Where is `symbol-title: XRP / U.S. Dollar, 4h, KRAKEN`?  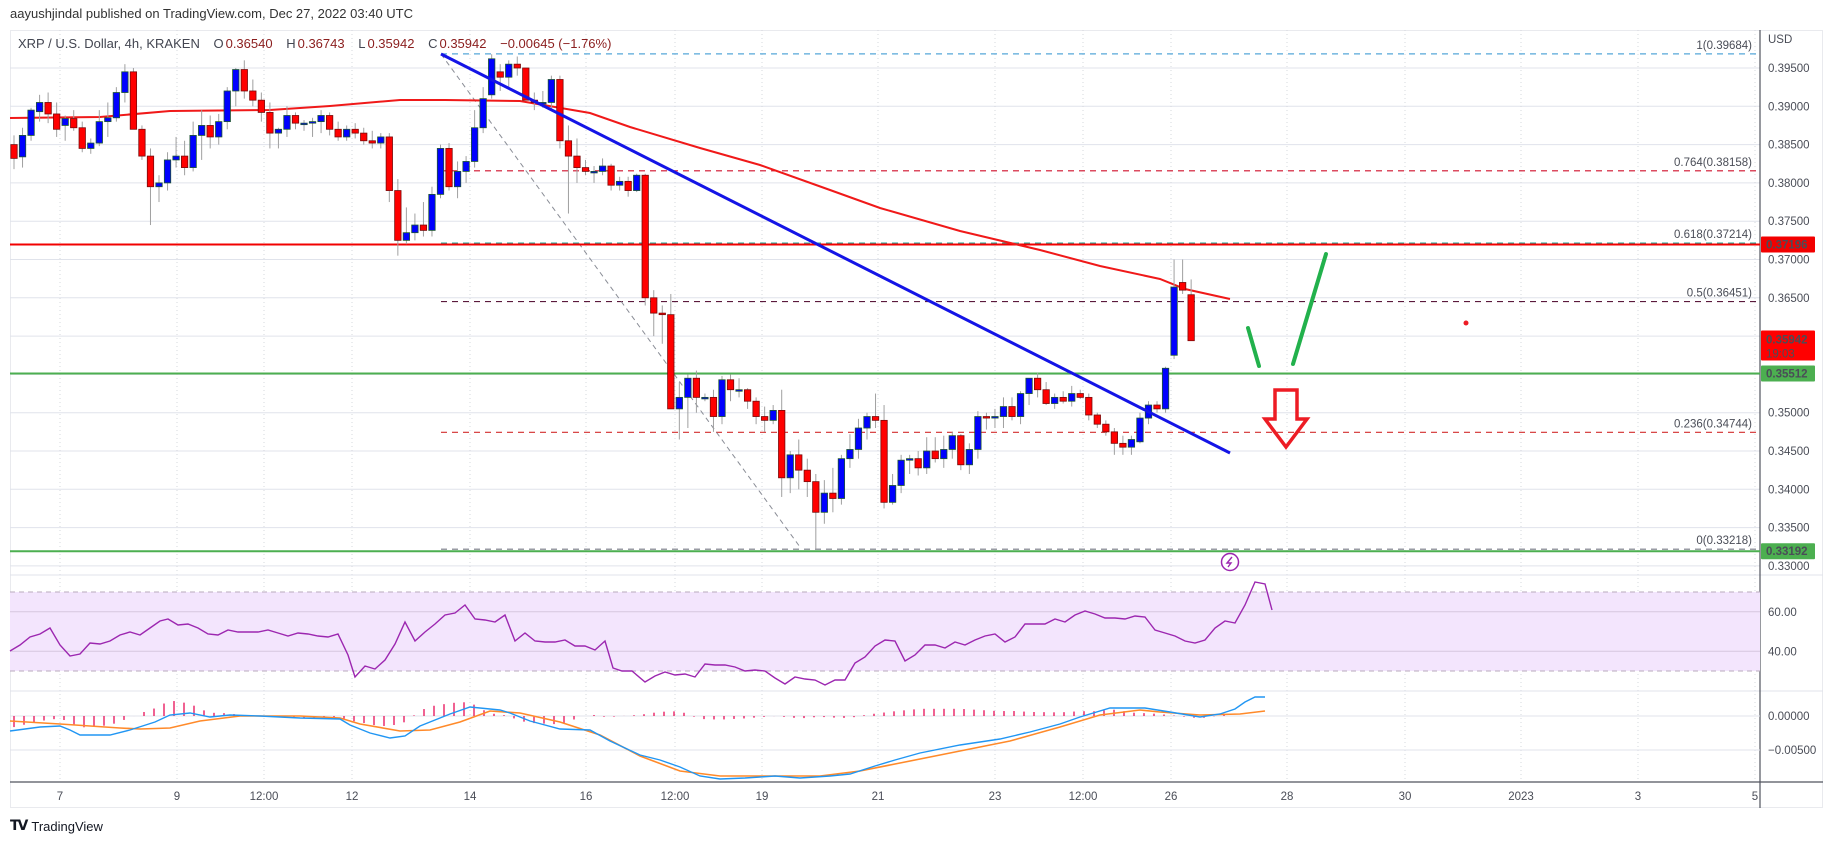
symbol-title: XRP / U.S. Dollar, 4h, KRAKEN is located at coordinates (109, 43).